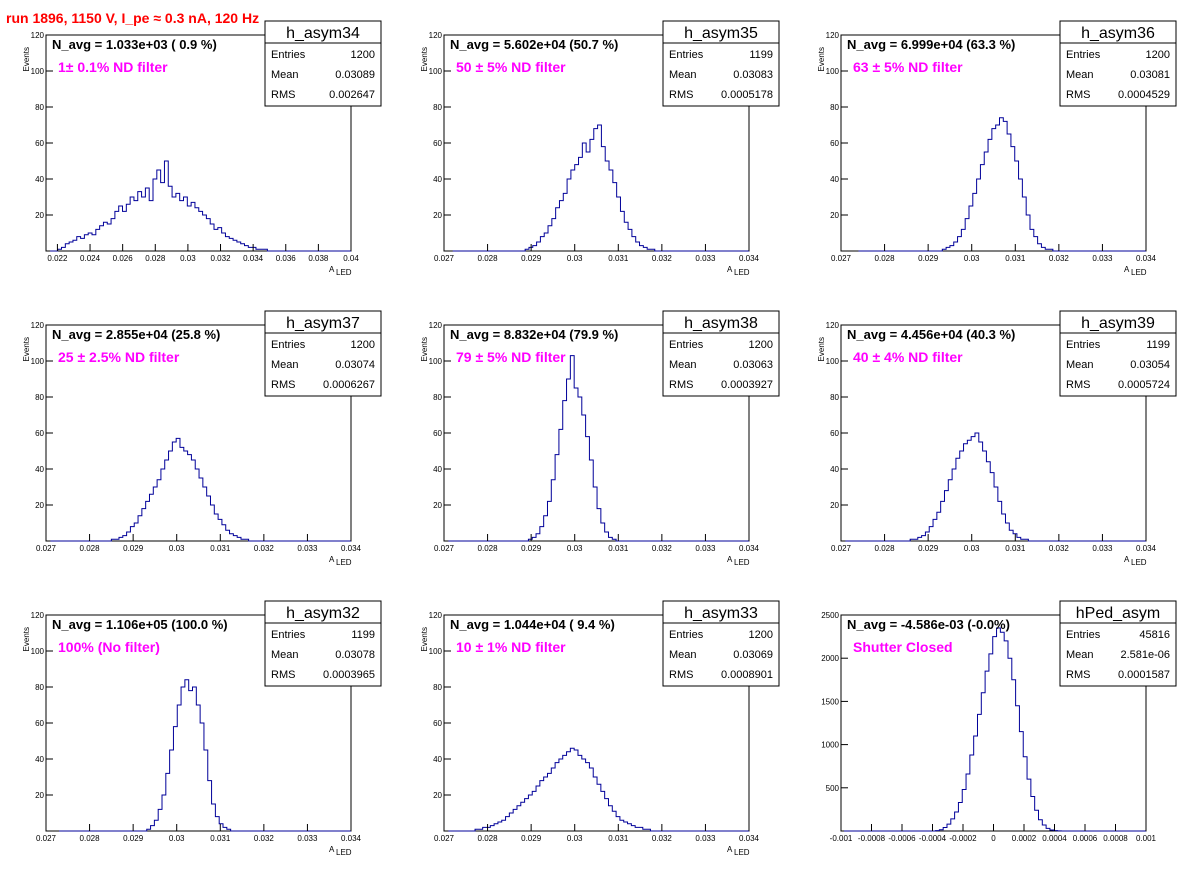  Describe the element at coordinates (46, 548) in the screenshot. I see `x-tick-label: 0.027` at that location.